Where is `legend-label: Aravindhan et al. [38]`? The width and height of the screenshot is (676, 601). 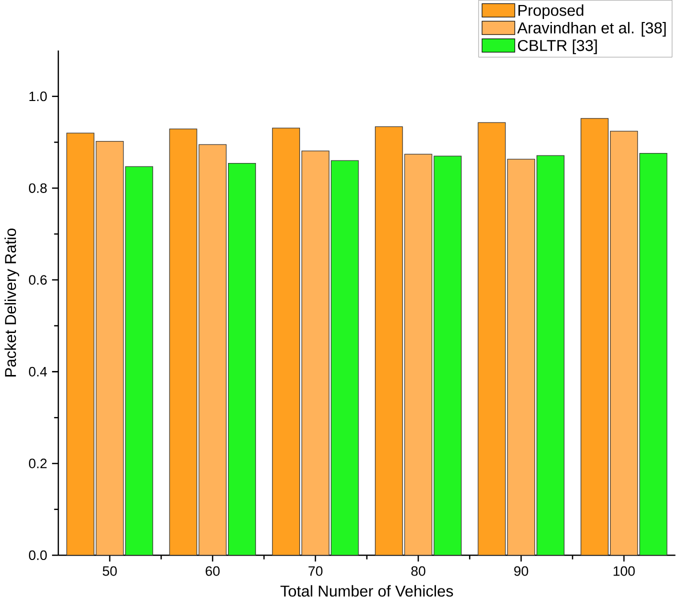 legend-label: Aravindhan et al. [38] is located at coordinates (591, 29).